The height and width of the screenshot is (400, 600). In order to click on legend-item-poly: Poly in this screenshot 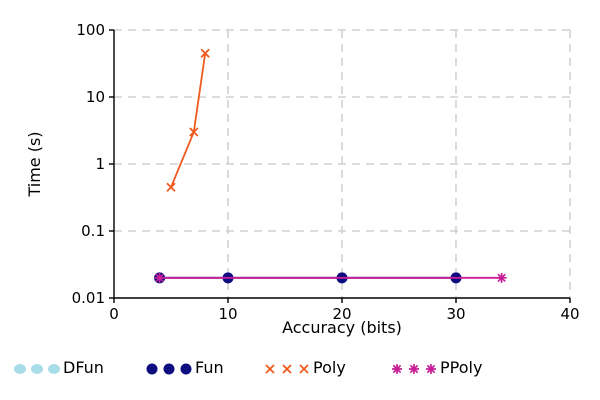, I will do `click(305, 367)`.